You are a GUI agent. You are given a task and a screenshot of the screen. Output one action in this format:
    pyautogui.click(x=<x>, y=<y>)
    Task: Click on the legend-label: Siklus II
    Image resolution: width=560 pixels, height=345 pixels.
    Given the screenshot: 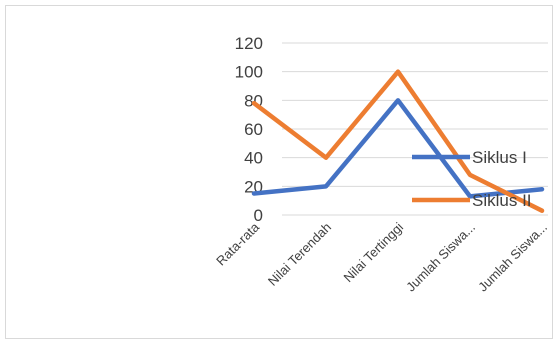 What is the action you would take?
    pyautogui.click(x=502, y=200)
    